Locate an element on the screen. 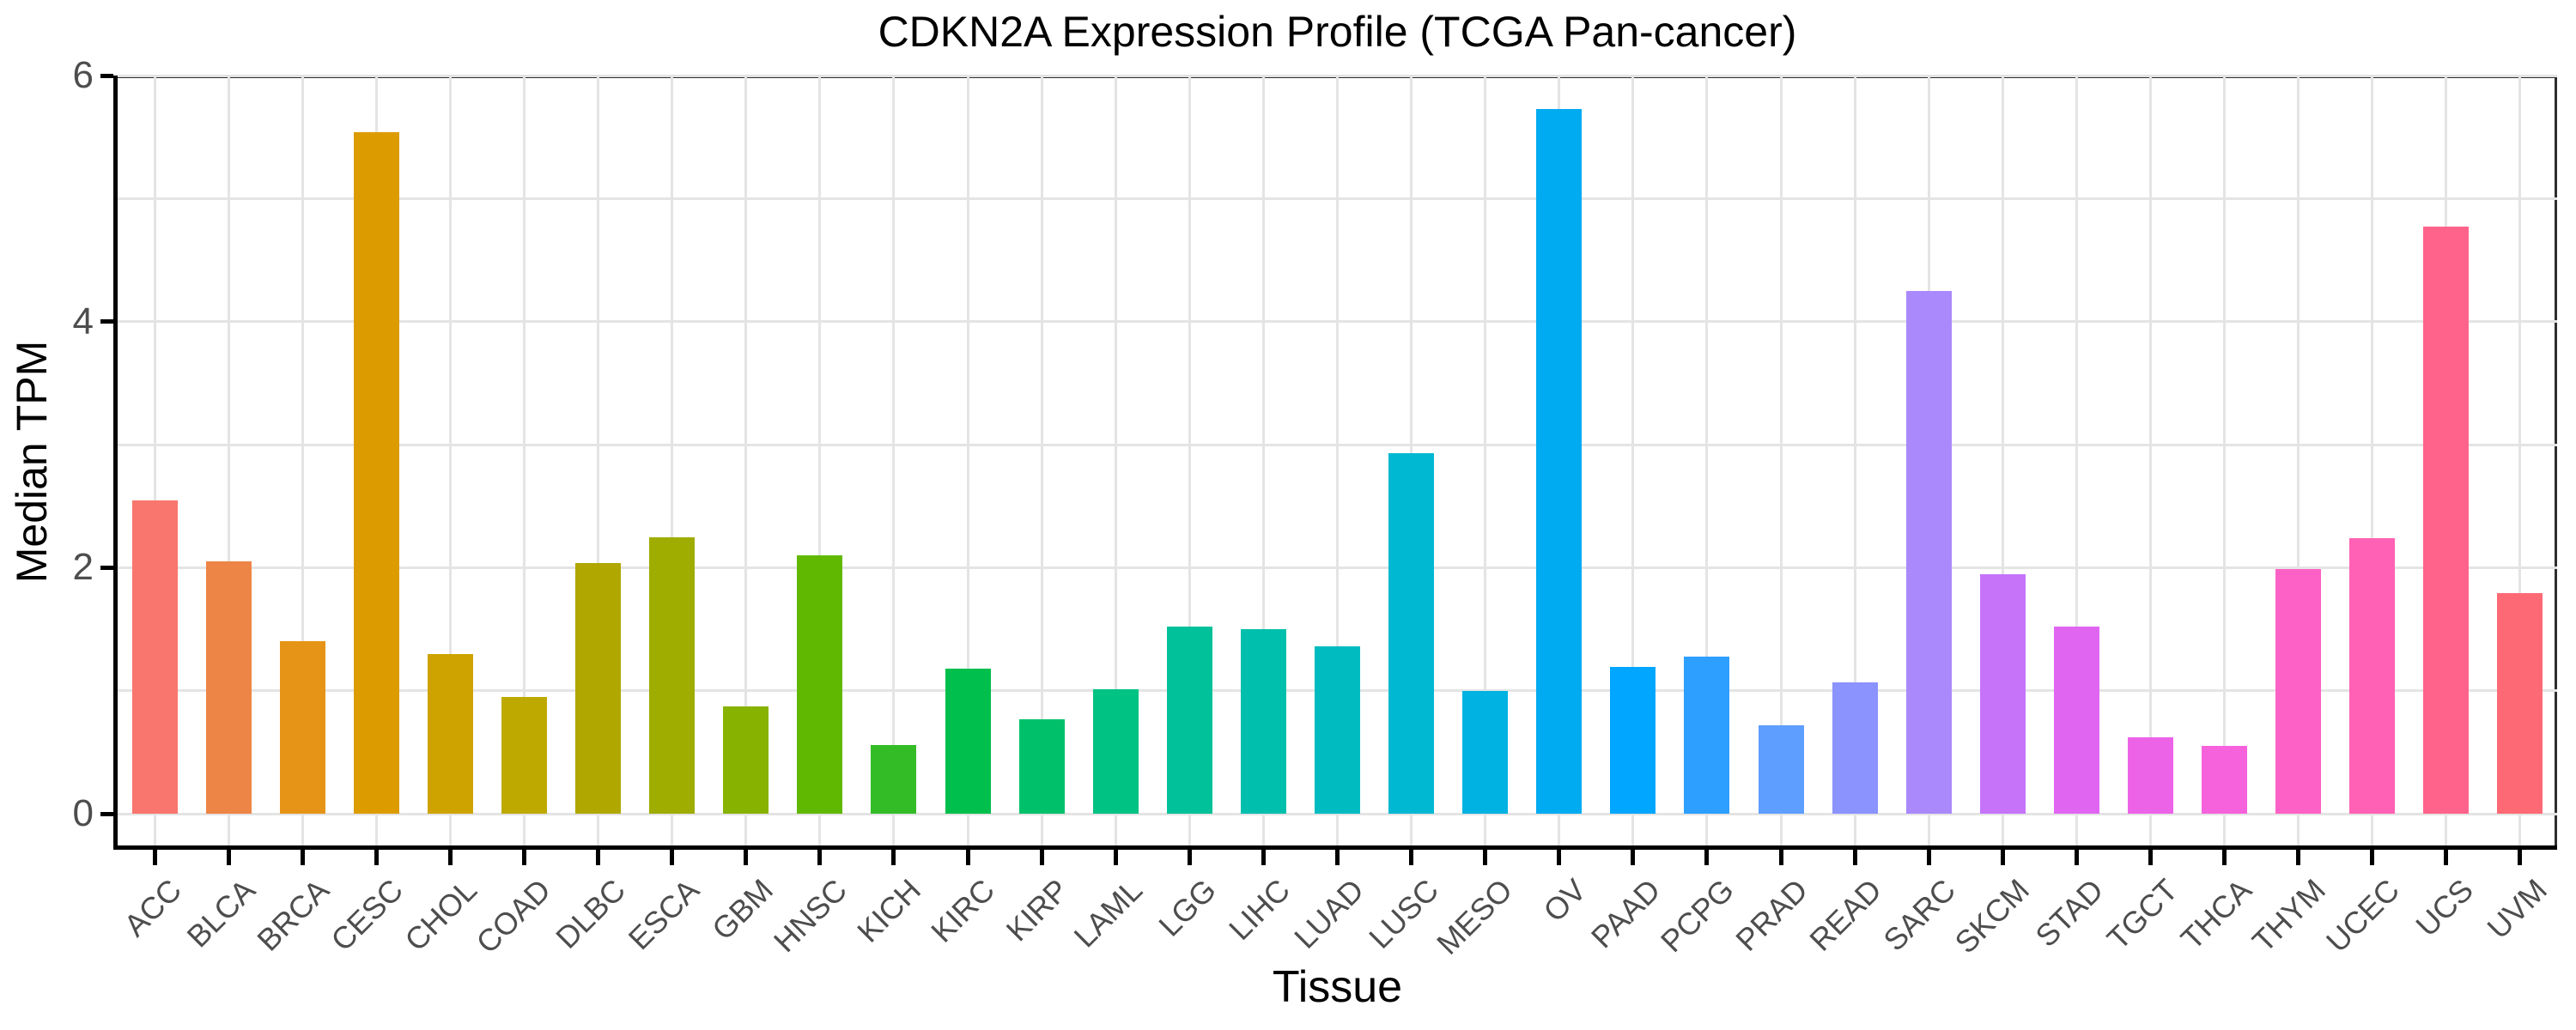  x-tick-OV is located at coordinates (1559, 857).